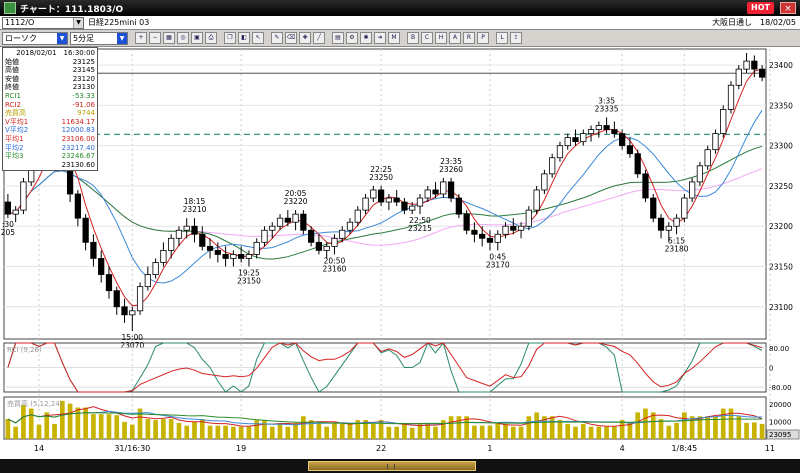 The image size is (800, 473). What do you see at coordinates (197, 38) in the screenshot?
I see `zoom-fit-icon: ▣` at bounding box center [197, 38].